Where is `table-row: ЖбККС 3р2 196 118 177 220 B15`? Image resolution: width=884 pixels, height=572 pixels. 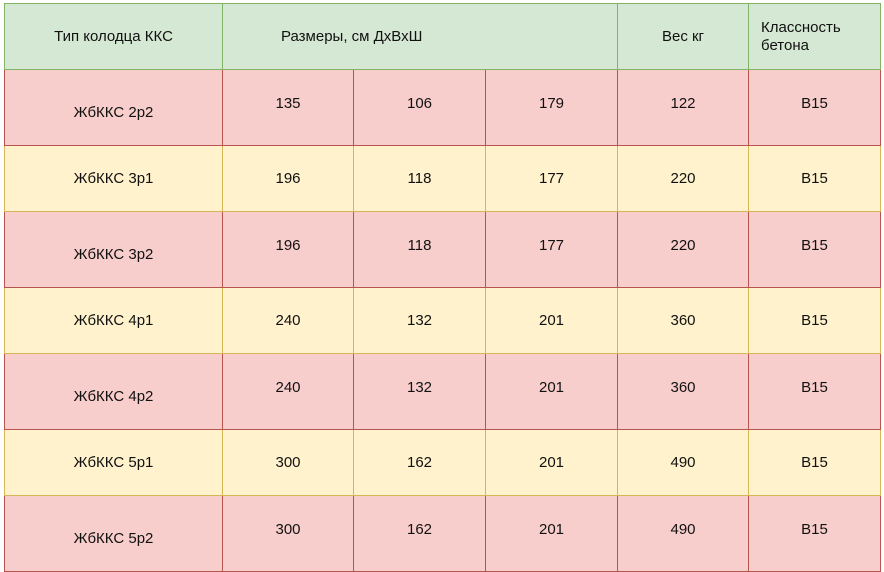
table-row: ЖбККС 3р2 196 118 177 220 B15 is located at coordinates (443, 249).